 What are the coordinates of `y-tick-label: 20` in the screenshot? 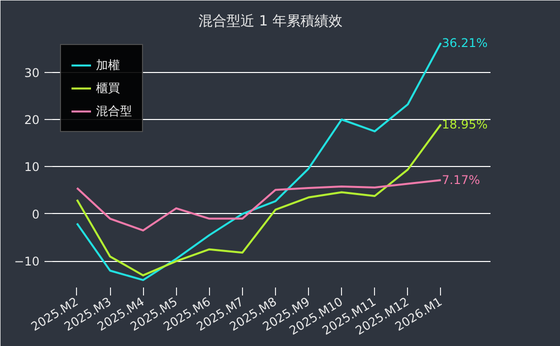 It's located at (32, 120).